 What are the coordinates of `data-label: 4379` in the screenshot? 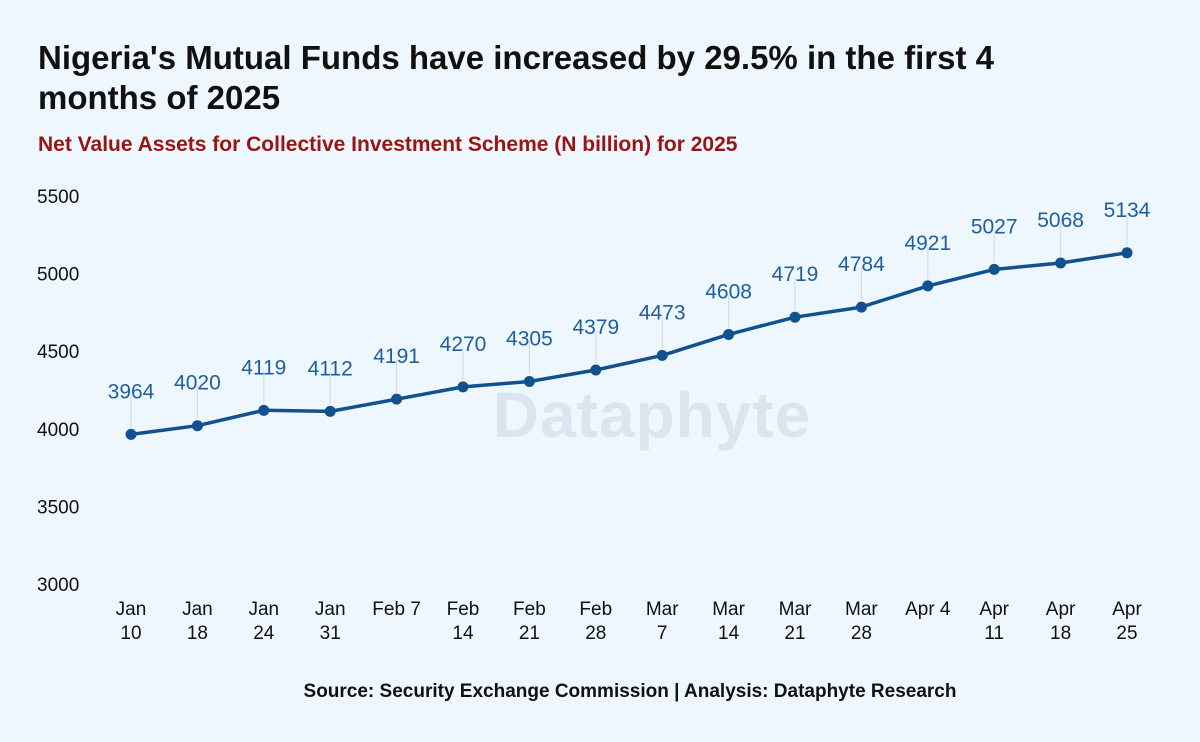 It's located at (595, 327).